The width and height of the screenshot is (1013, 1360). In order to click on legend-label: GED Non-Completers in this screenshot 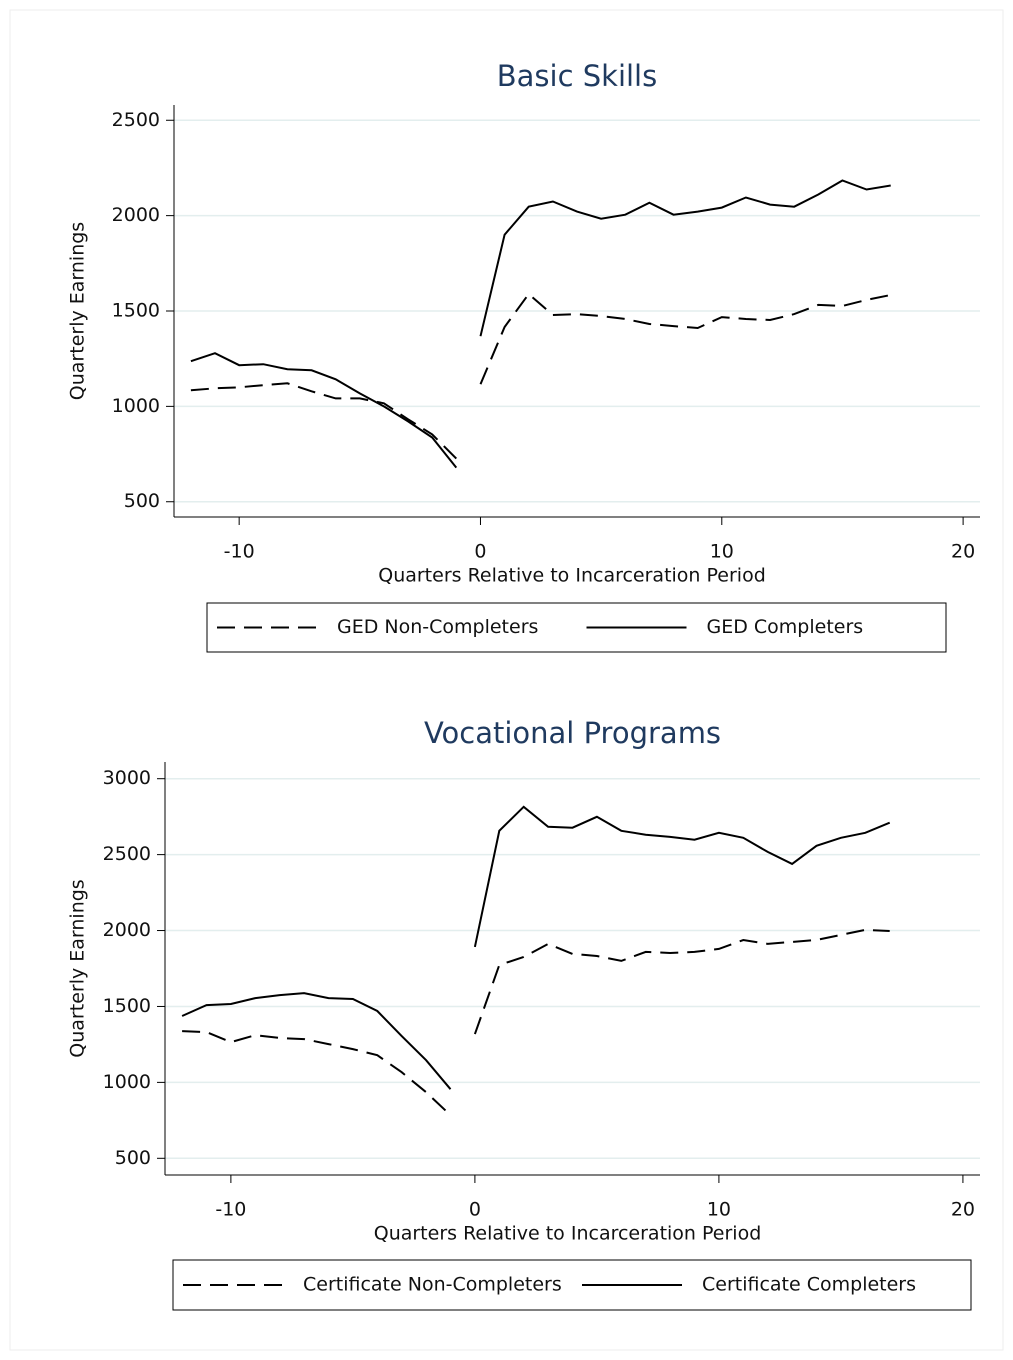, I will do `click(437, 627)`.